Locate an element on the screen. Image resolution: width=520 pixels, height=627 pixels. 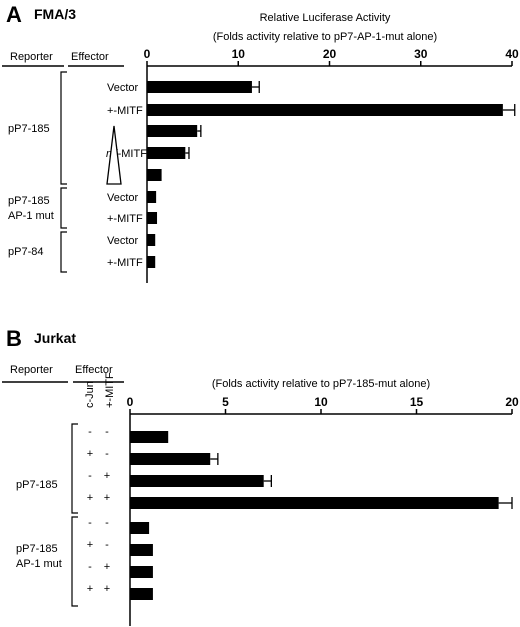
panel-b-tick-label: 10 is located at coordinates (321, 402).